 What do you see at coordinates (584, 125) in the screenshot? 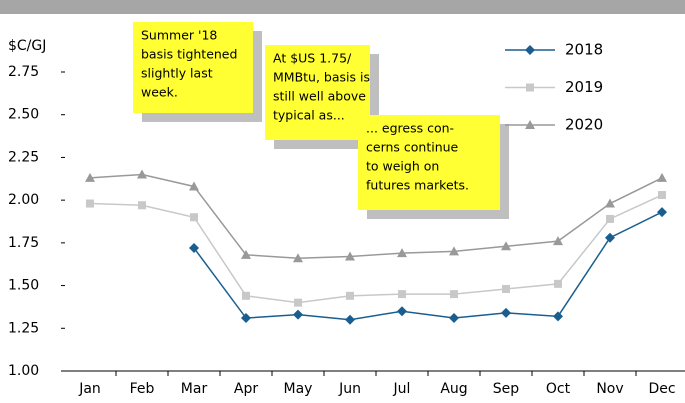
I see `legend-label: 2020` at bounding box center [584, 125].